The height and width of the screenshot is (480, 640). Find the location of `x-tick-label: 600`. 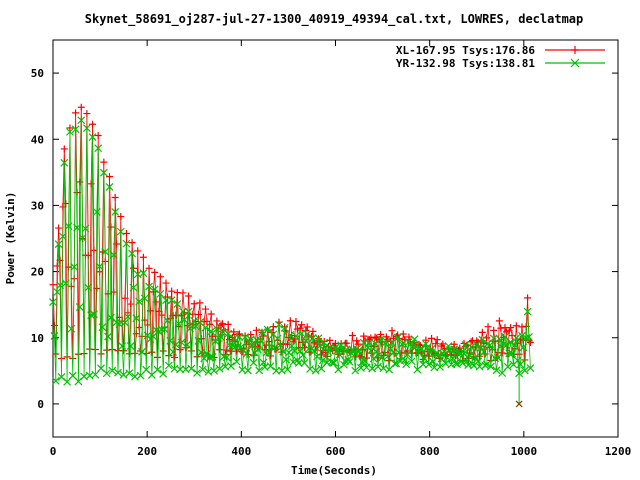

x-tick-label: 600 is located at coordinates (336, 451).